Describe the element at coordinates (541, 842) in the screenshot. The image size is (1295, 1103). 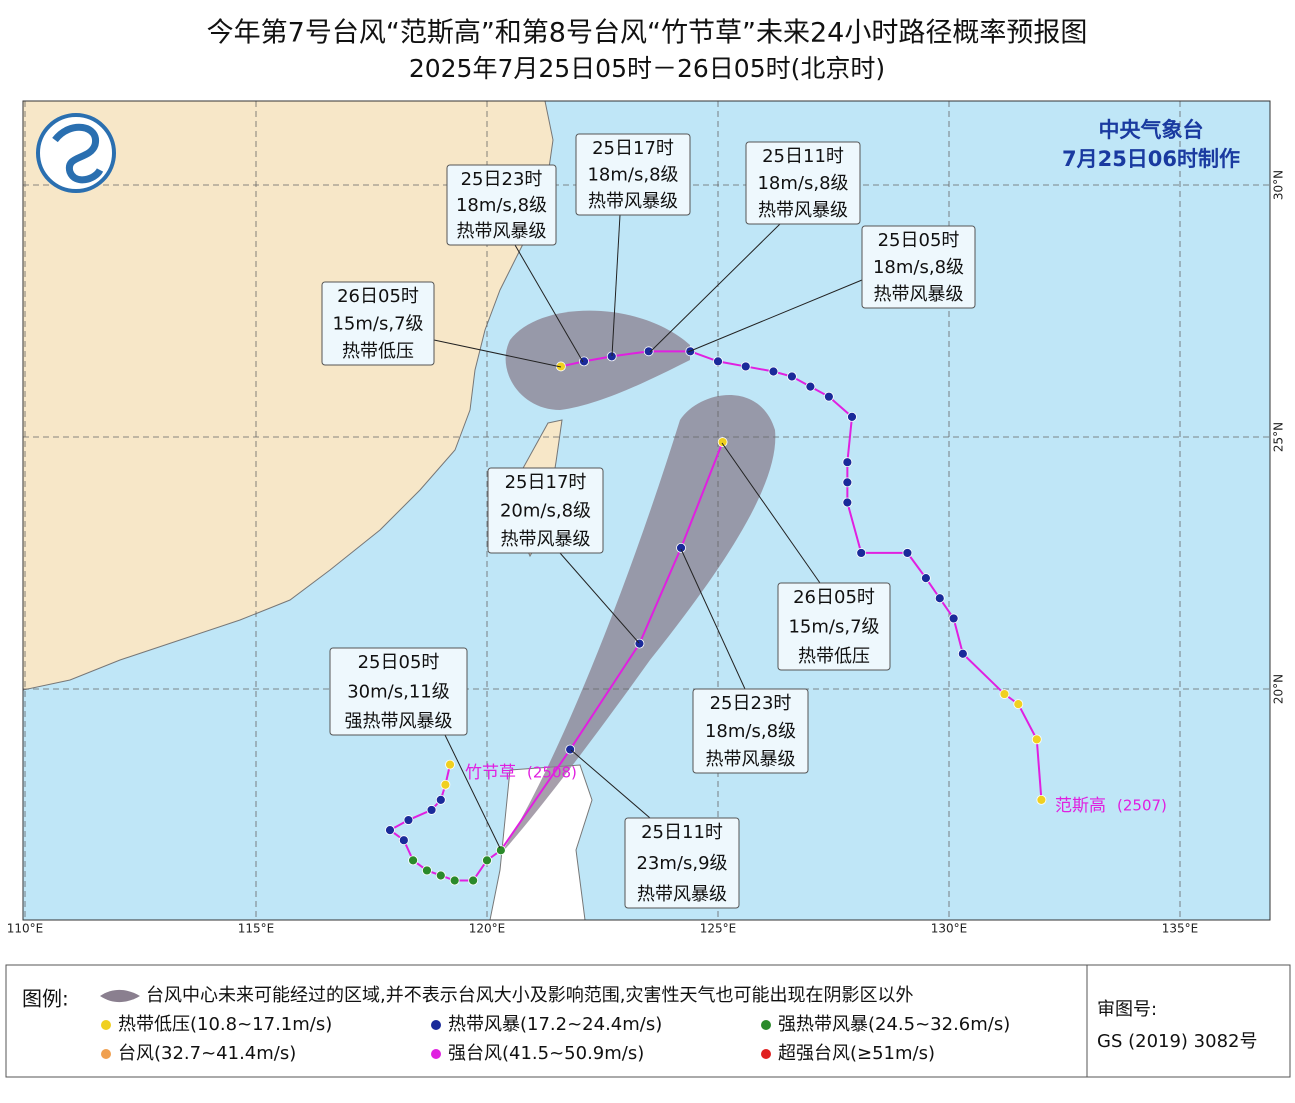
I see `luzon` at that location.